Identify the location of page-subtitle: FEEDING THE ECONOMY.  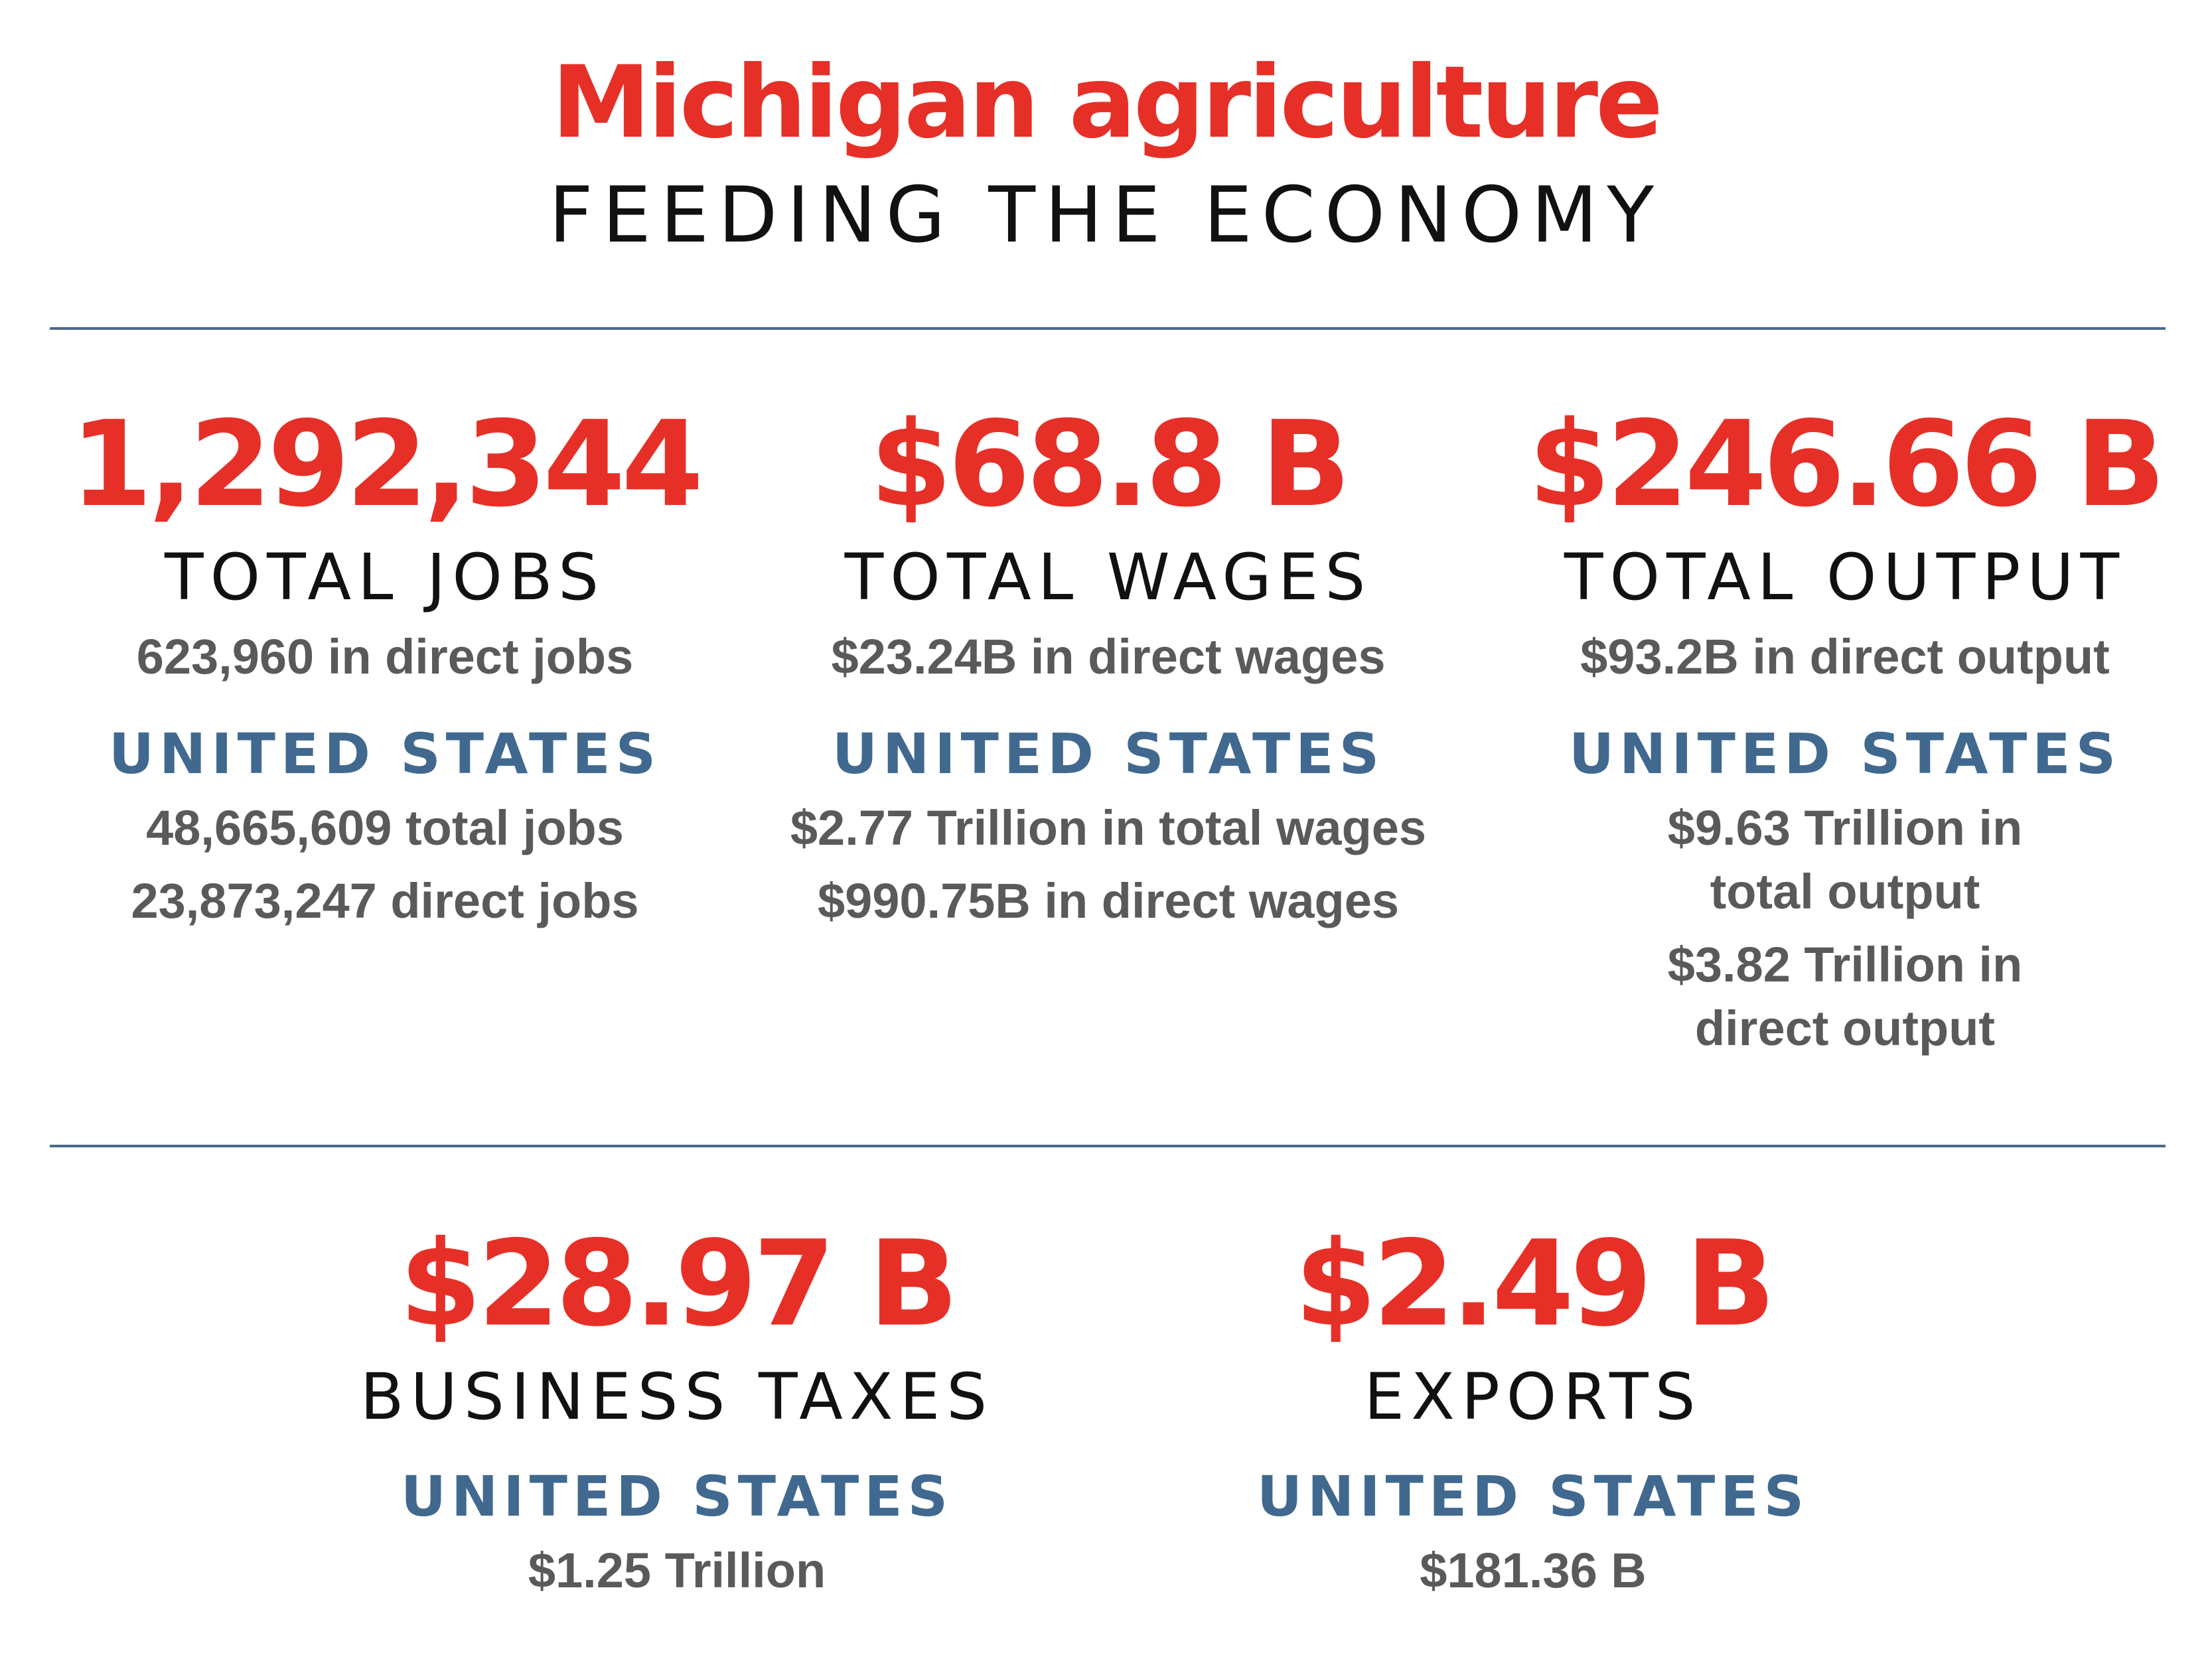
(1106, 215).